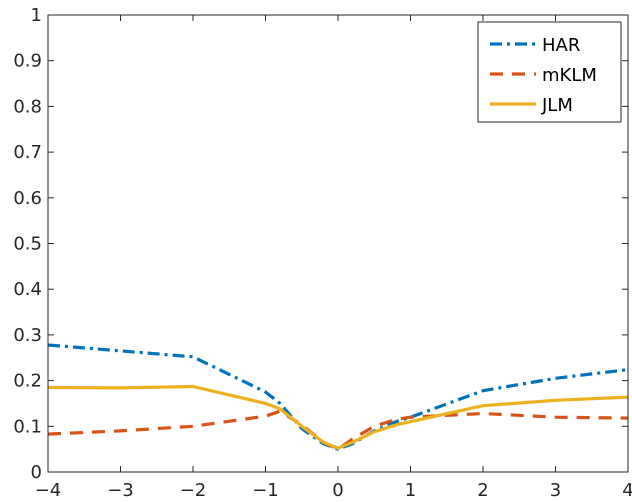 Image resolution: width=632 pixels, height=502 pixels. Describe the element at coordinates (120, 490) in the screenshot. I see `x-tick-label: −3` at that location.